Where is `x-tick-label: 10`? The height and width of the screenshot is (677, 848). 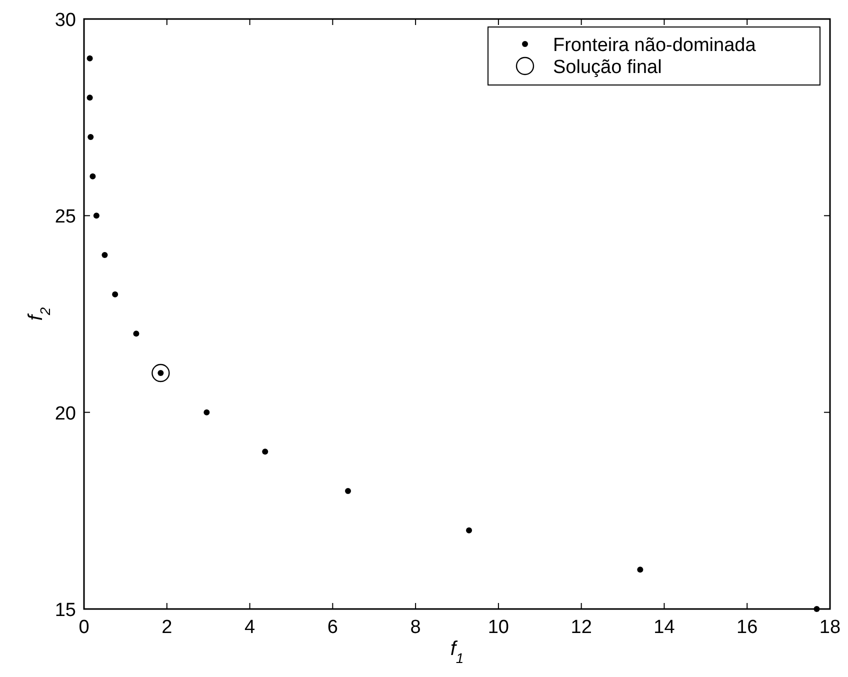 x-tick-label: 10 is located at coordinates (499, 627).